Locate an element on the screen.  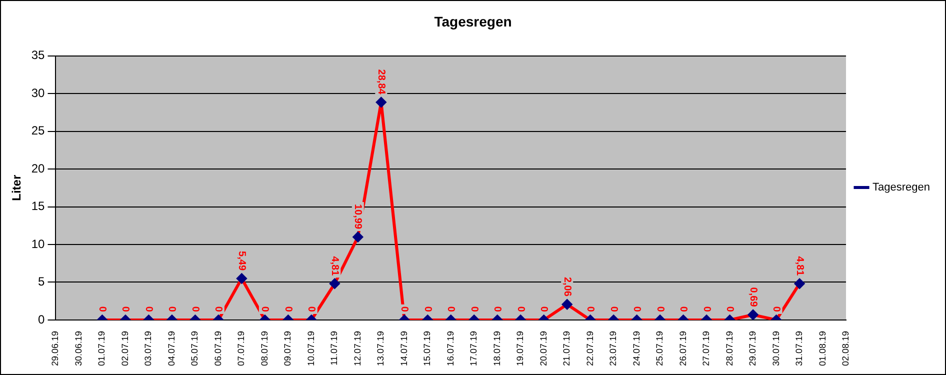
x-tick-label: 30.06.19 is located at coordinates (78, 348).